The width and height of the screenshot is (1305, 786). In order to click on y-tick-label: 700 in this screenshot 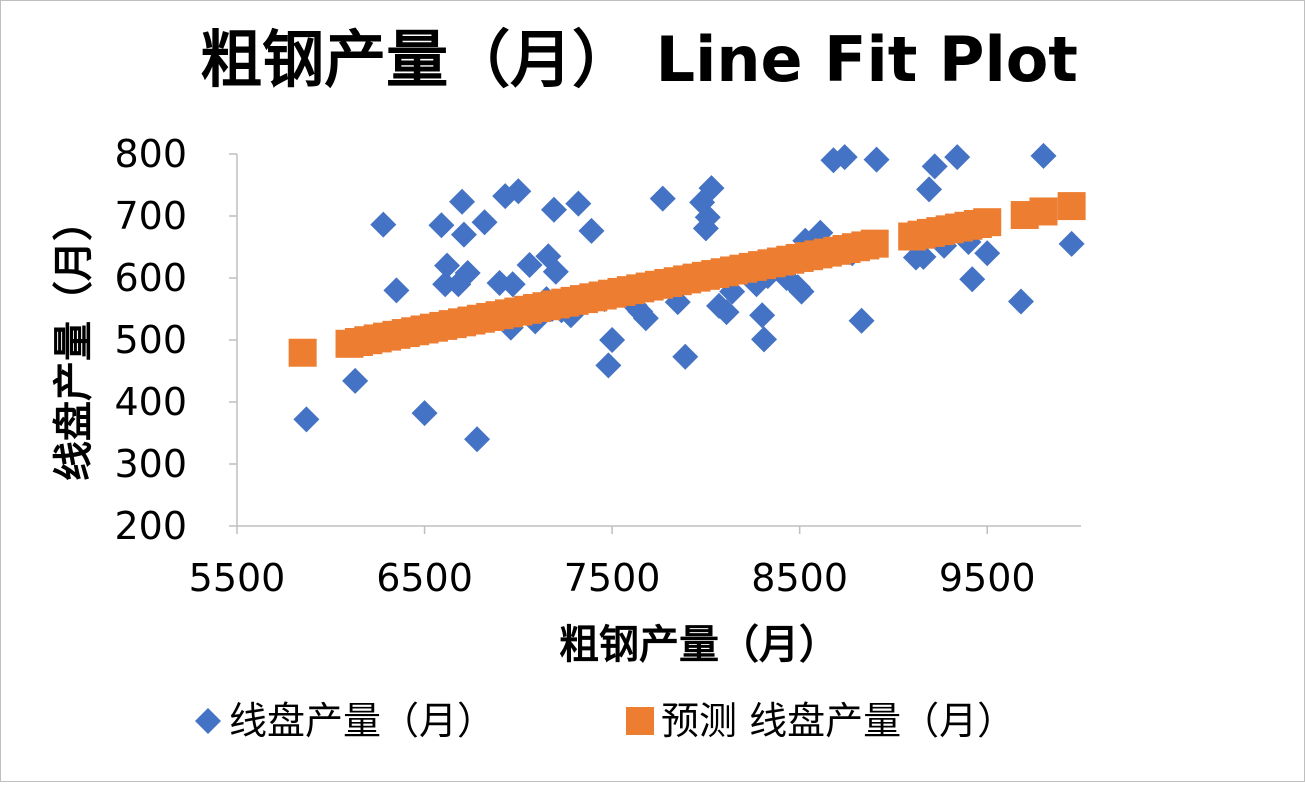, I will do `click(150, 216)`.